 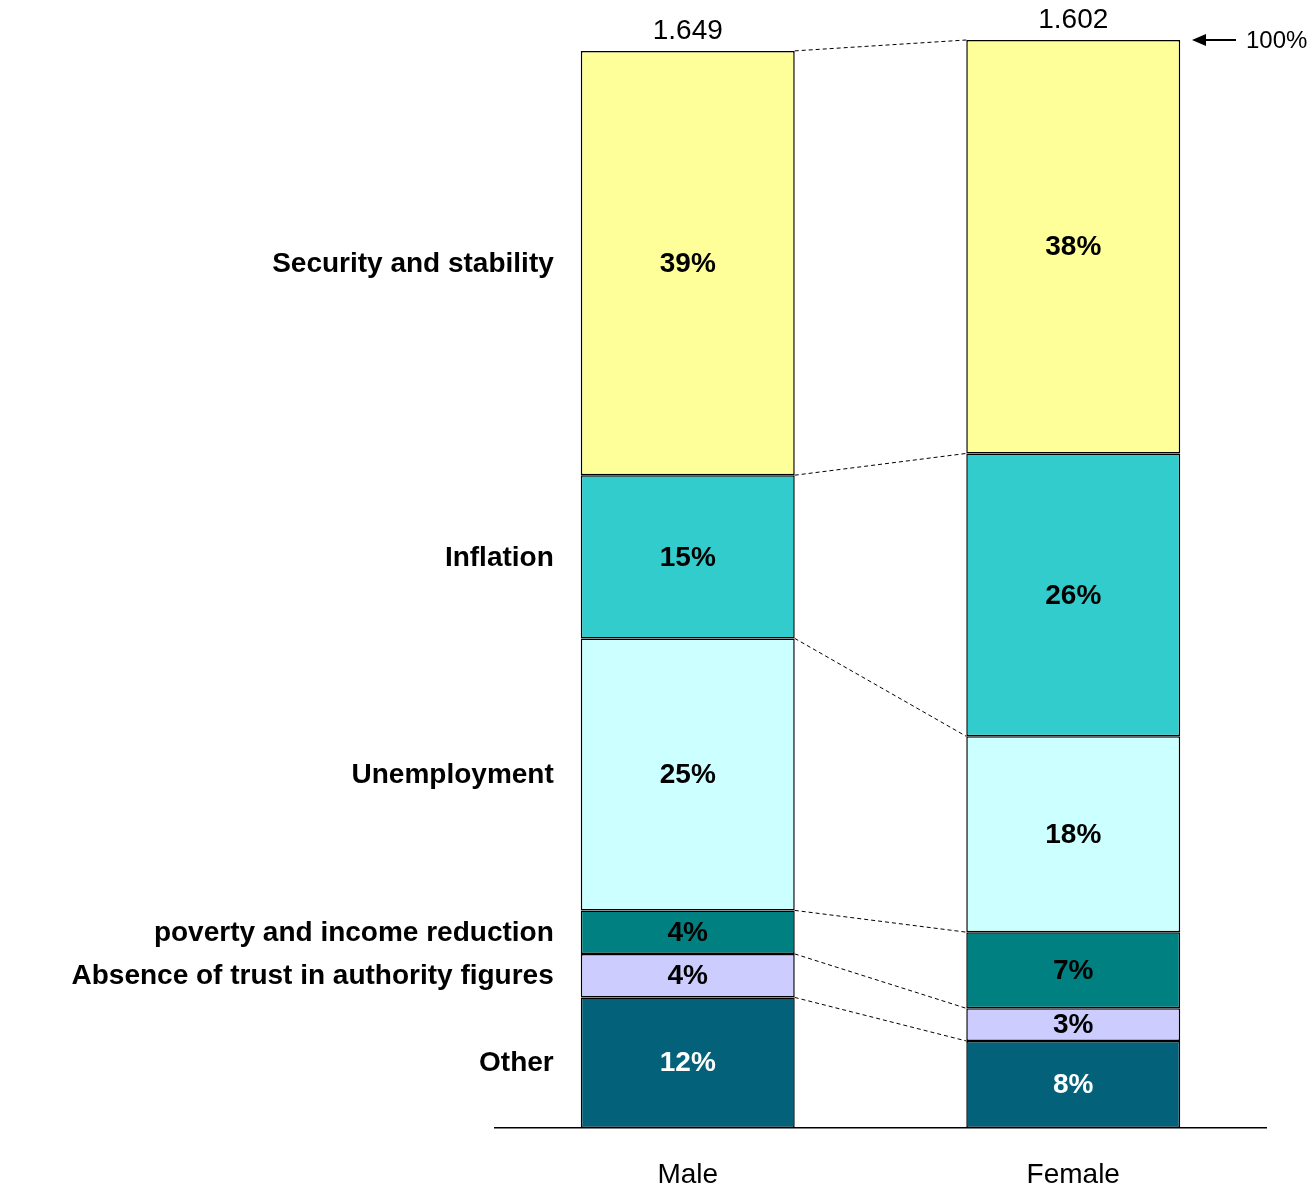 What do you see at coordinates (1277, 39) in the screenshot?
I see `annotation: 100%` at bounding box center [1277, 39].